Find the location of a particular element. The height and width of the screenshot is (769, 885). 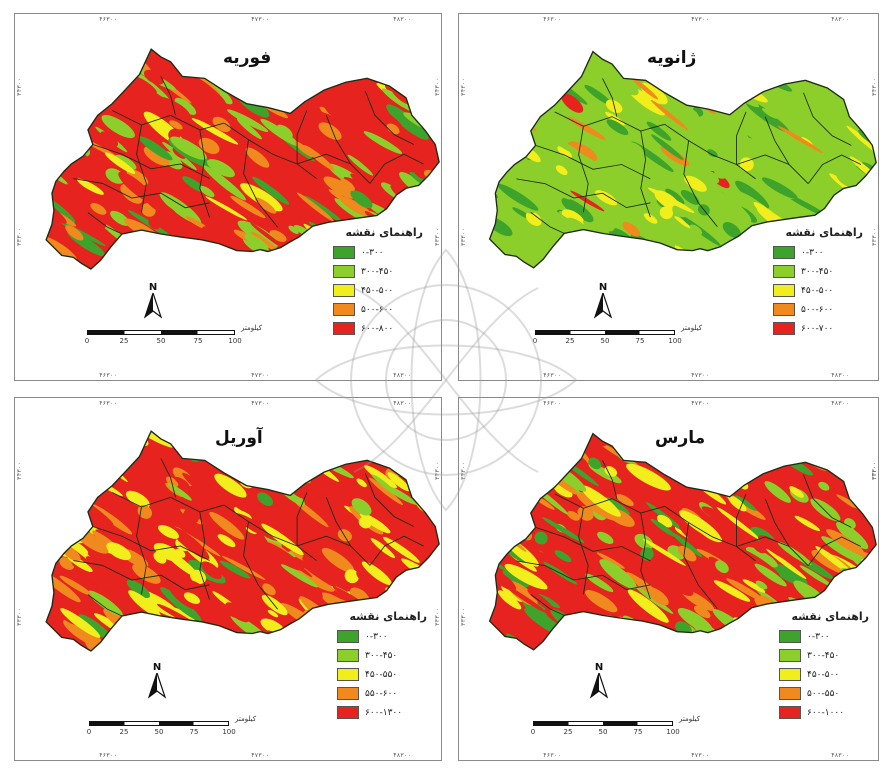

legend-label: ۶۰۰-۱۳۰۰ is located at coordinates (384, 712).